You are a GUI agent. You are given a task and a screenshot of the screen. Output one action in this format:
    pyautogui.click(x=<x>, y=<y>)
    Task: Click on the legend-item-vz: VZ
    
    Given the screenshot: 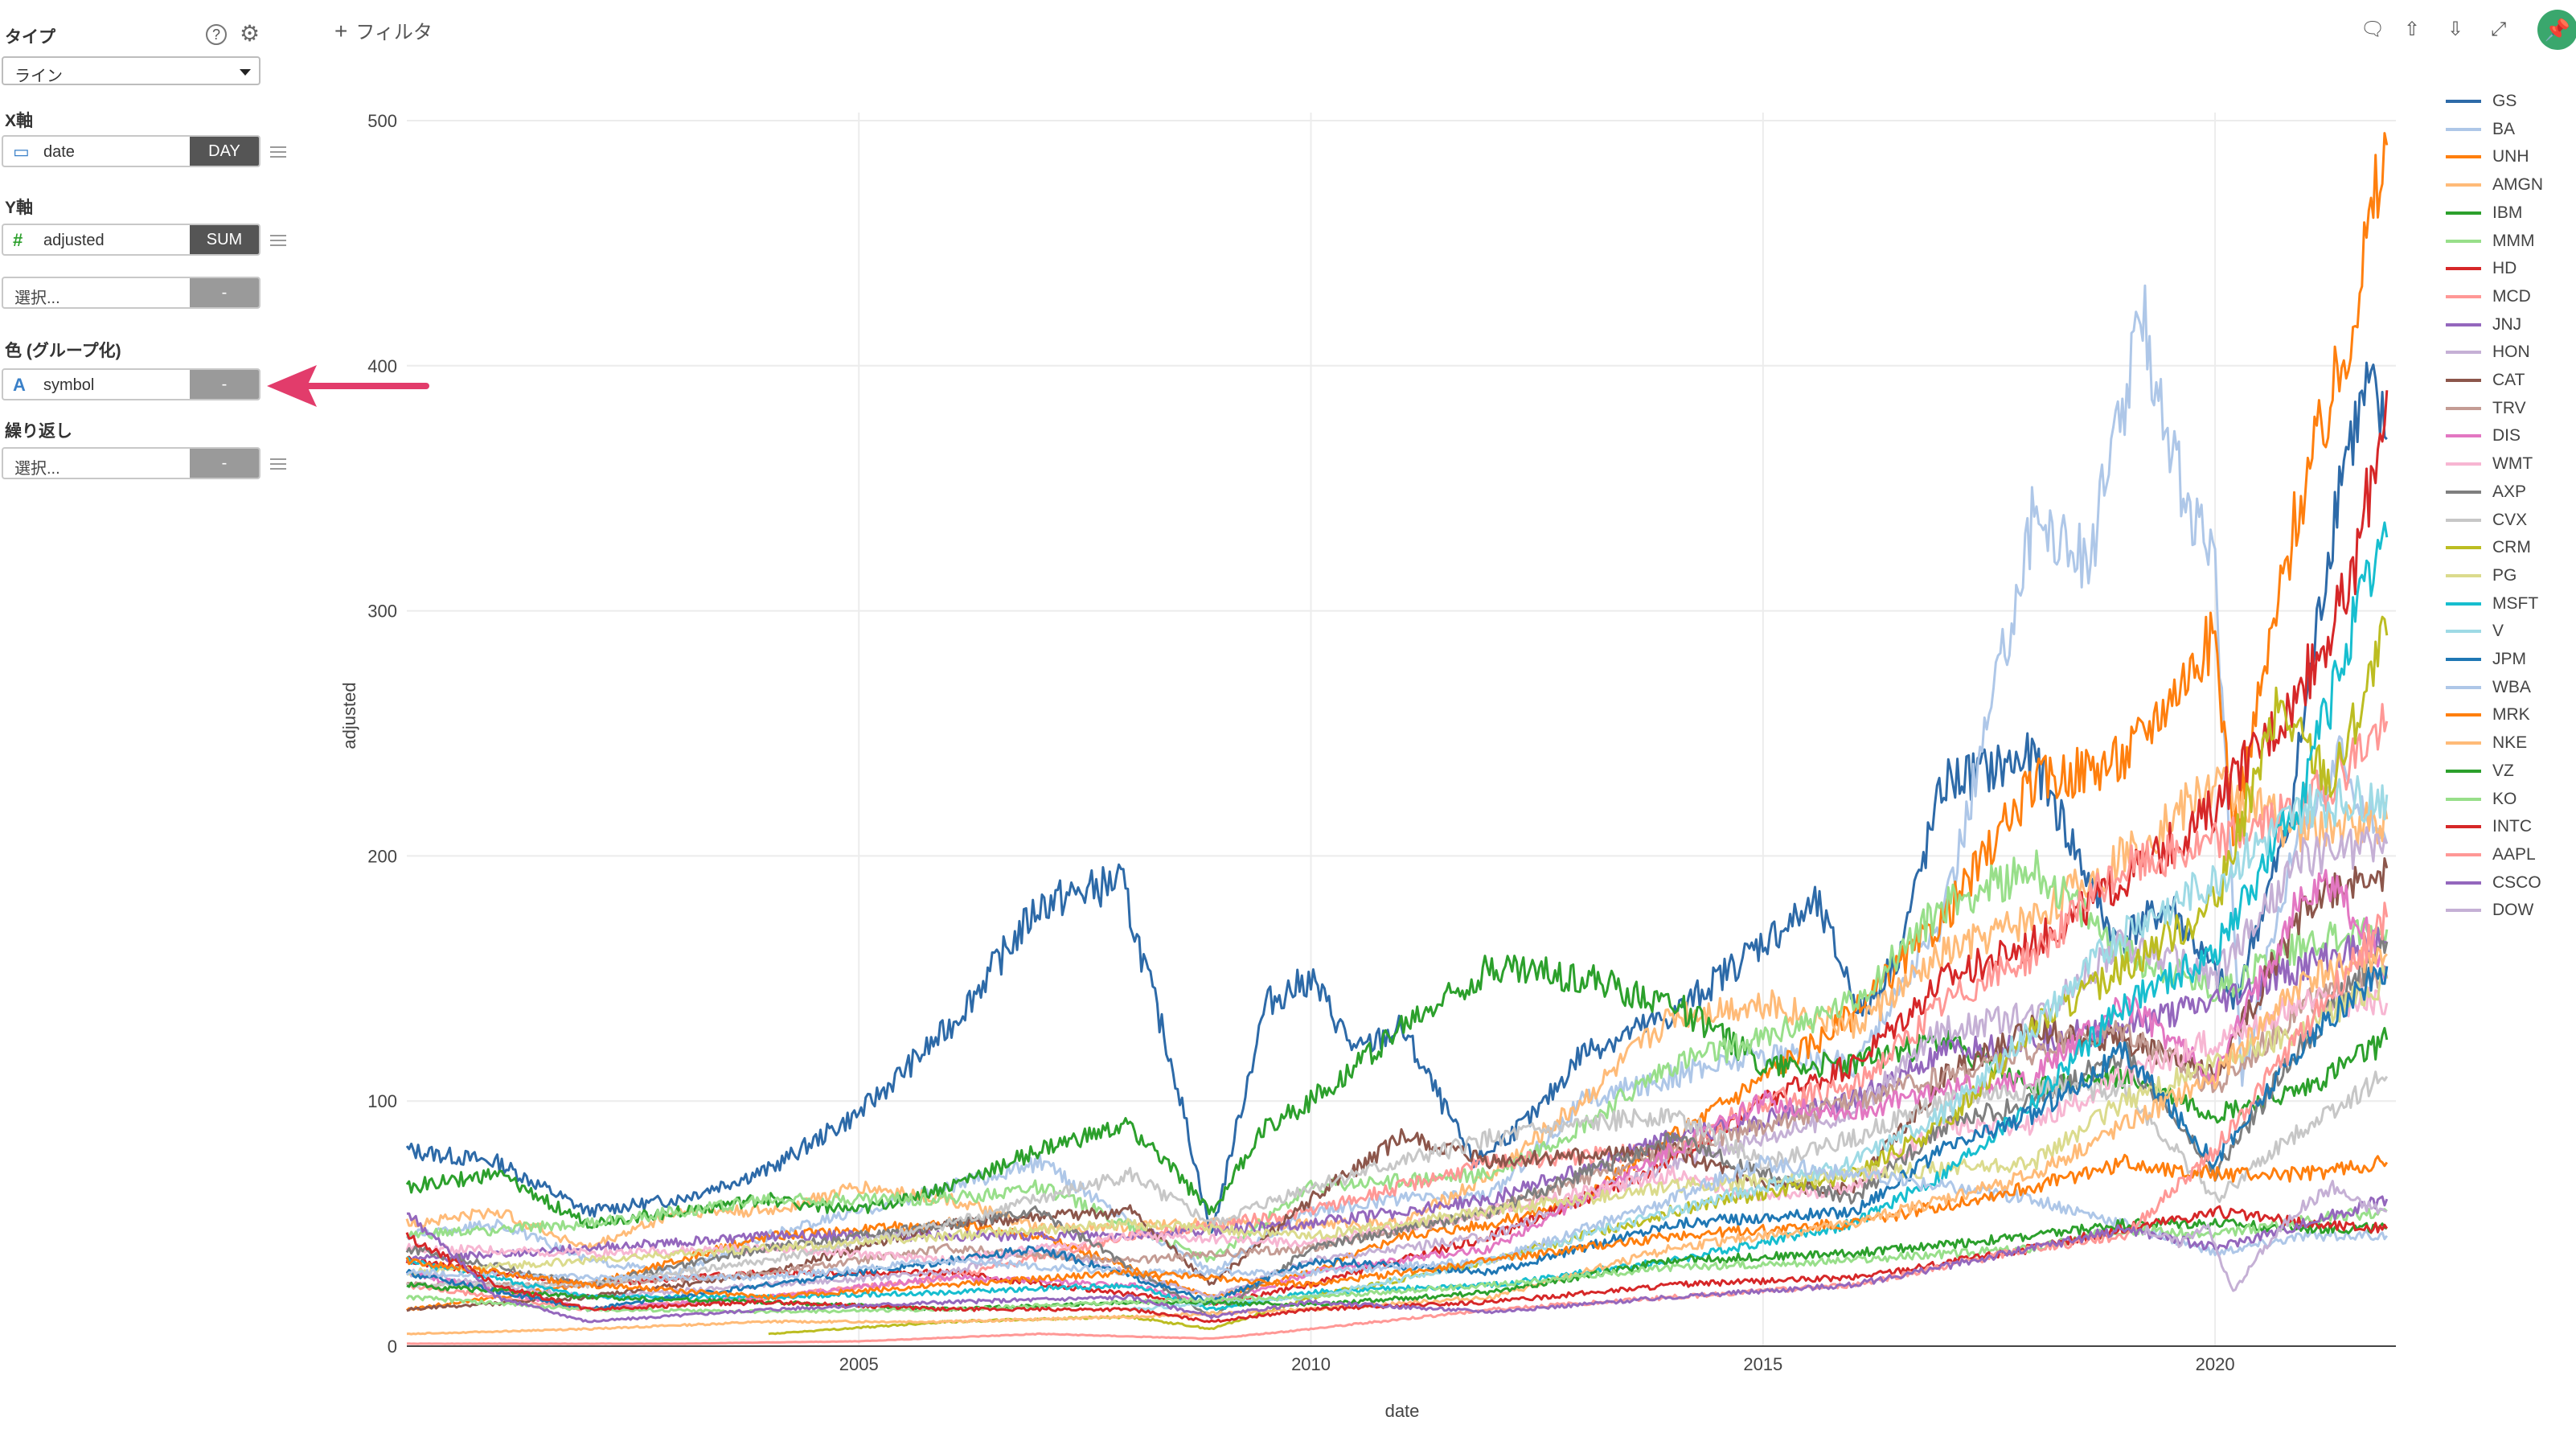 What is the action you would take?
    pyautogui.click(x=2501, y=770)
    